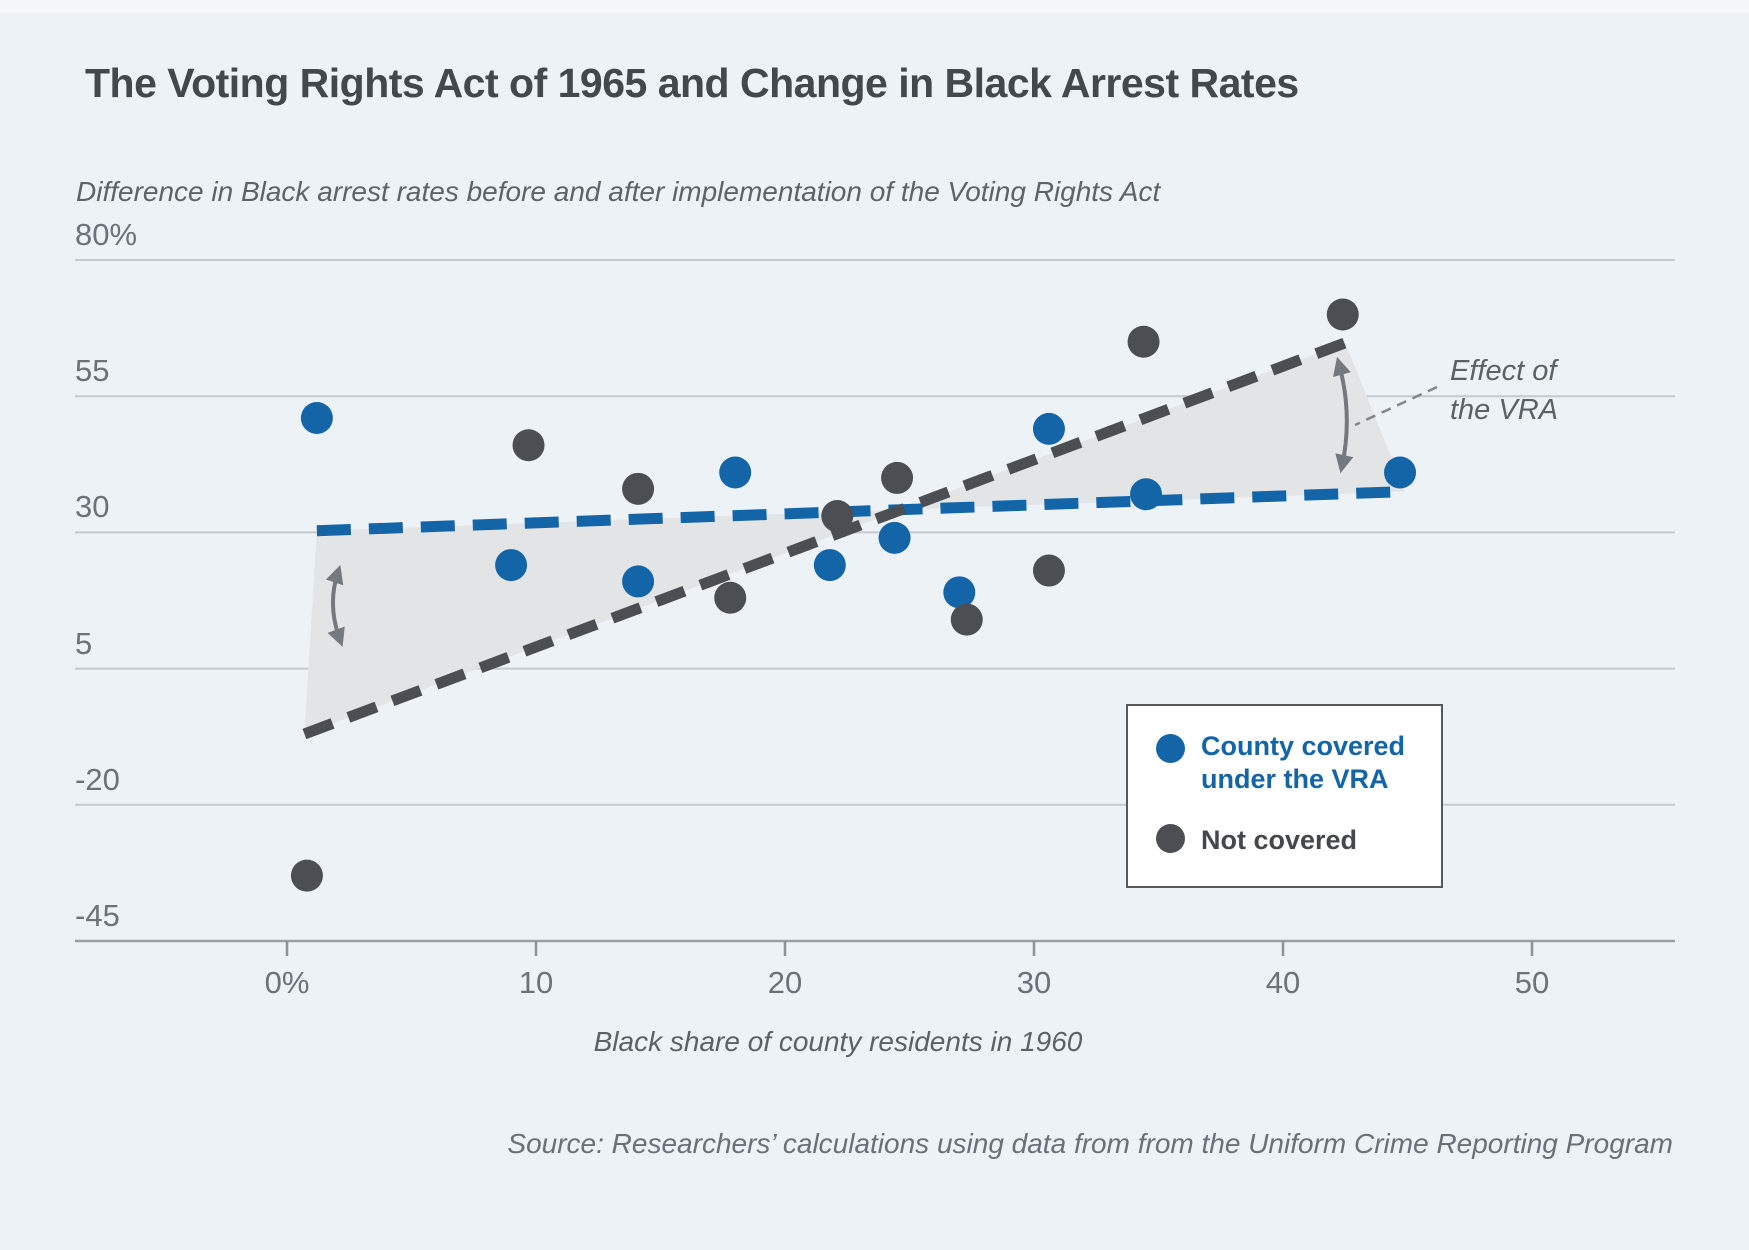 The width and height of the screenshot is (1749, 1250). What do you see at coordinates (97, 779) in the screenshot?
I see `y-tick-label: -20` at bounding box center [97, 779].